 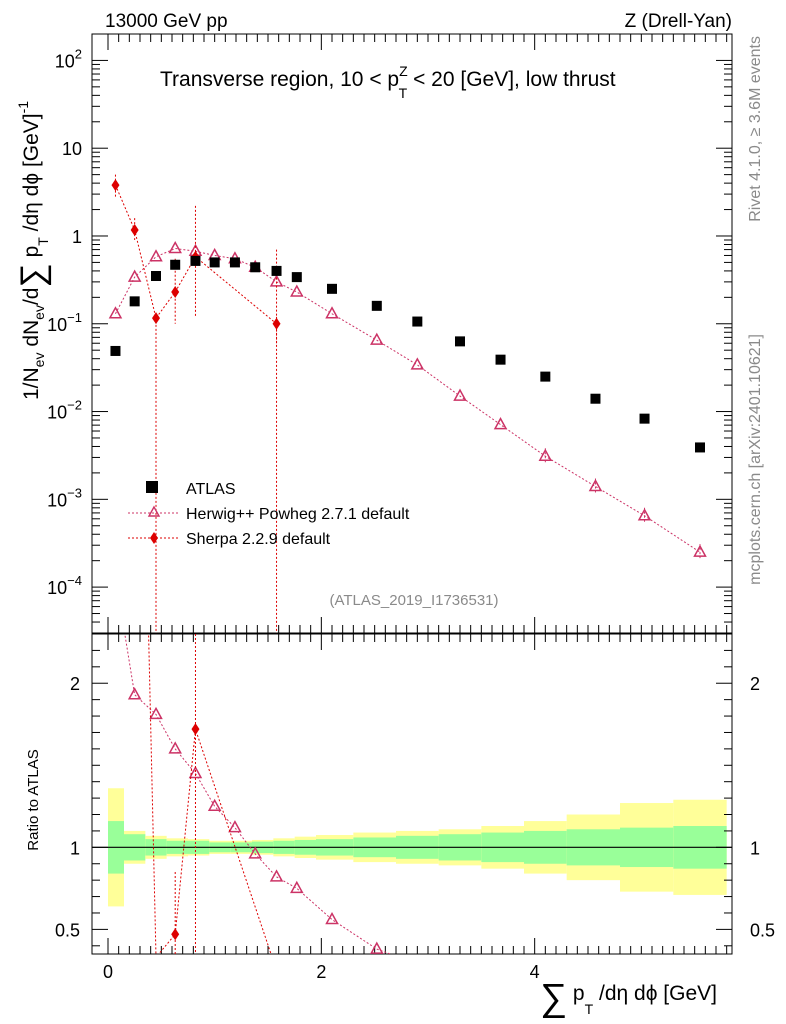 I want to click on ratio-tick-label: 0.5, so click(x=67, y=930).